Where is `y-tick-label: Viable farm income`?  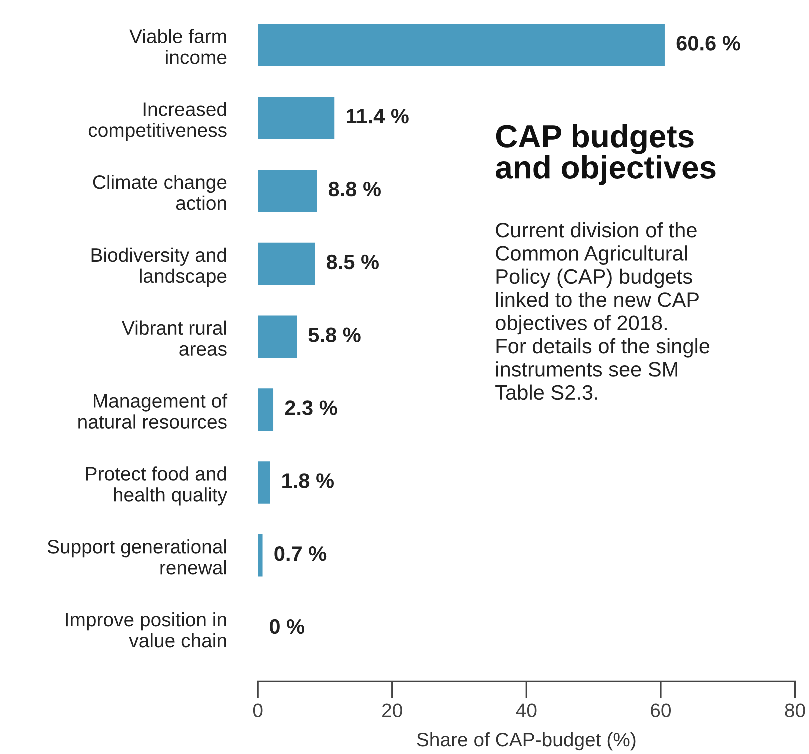 y-tick-label: Viable farm income is located at coordinates (178, 46).